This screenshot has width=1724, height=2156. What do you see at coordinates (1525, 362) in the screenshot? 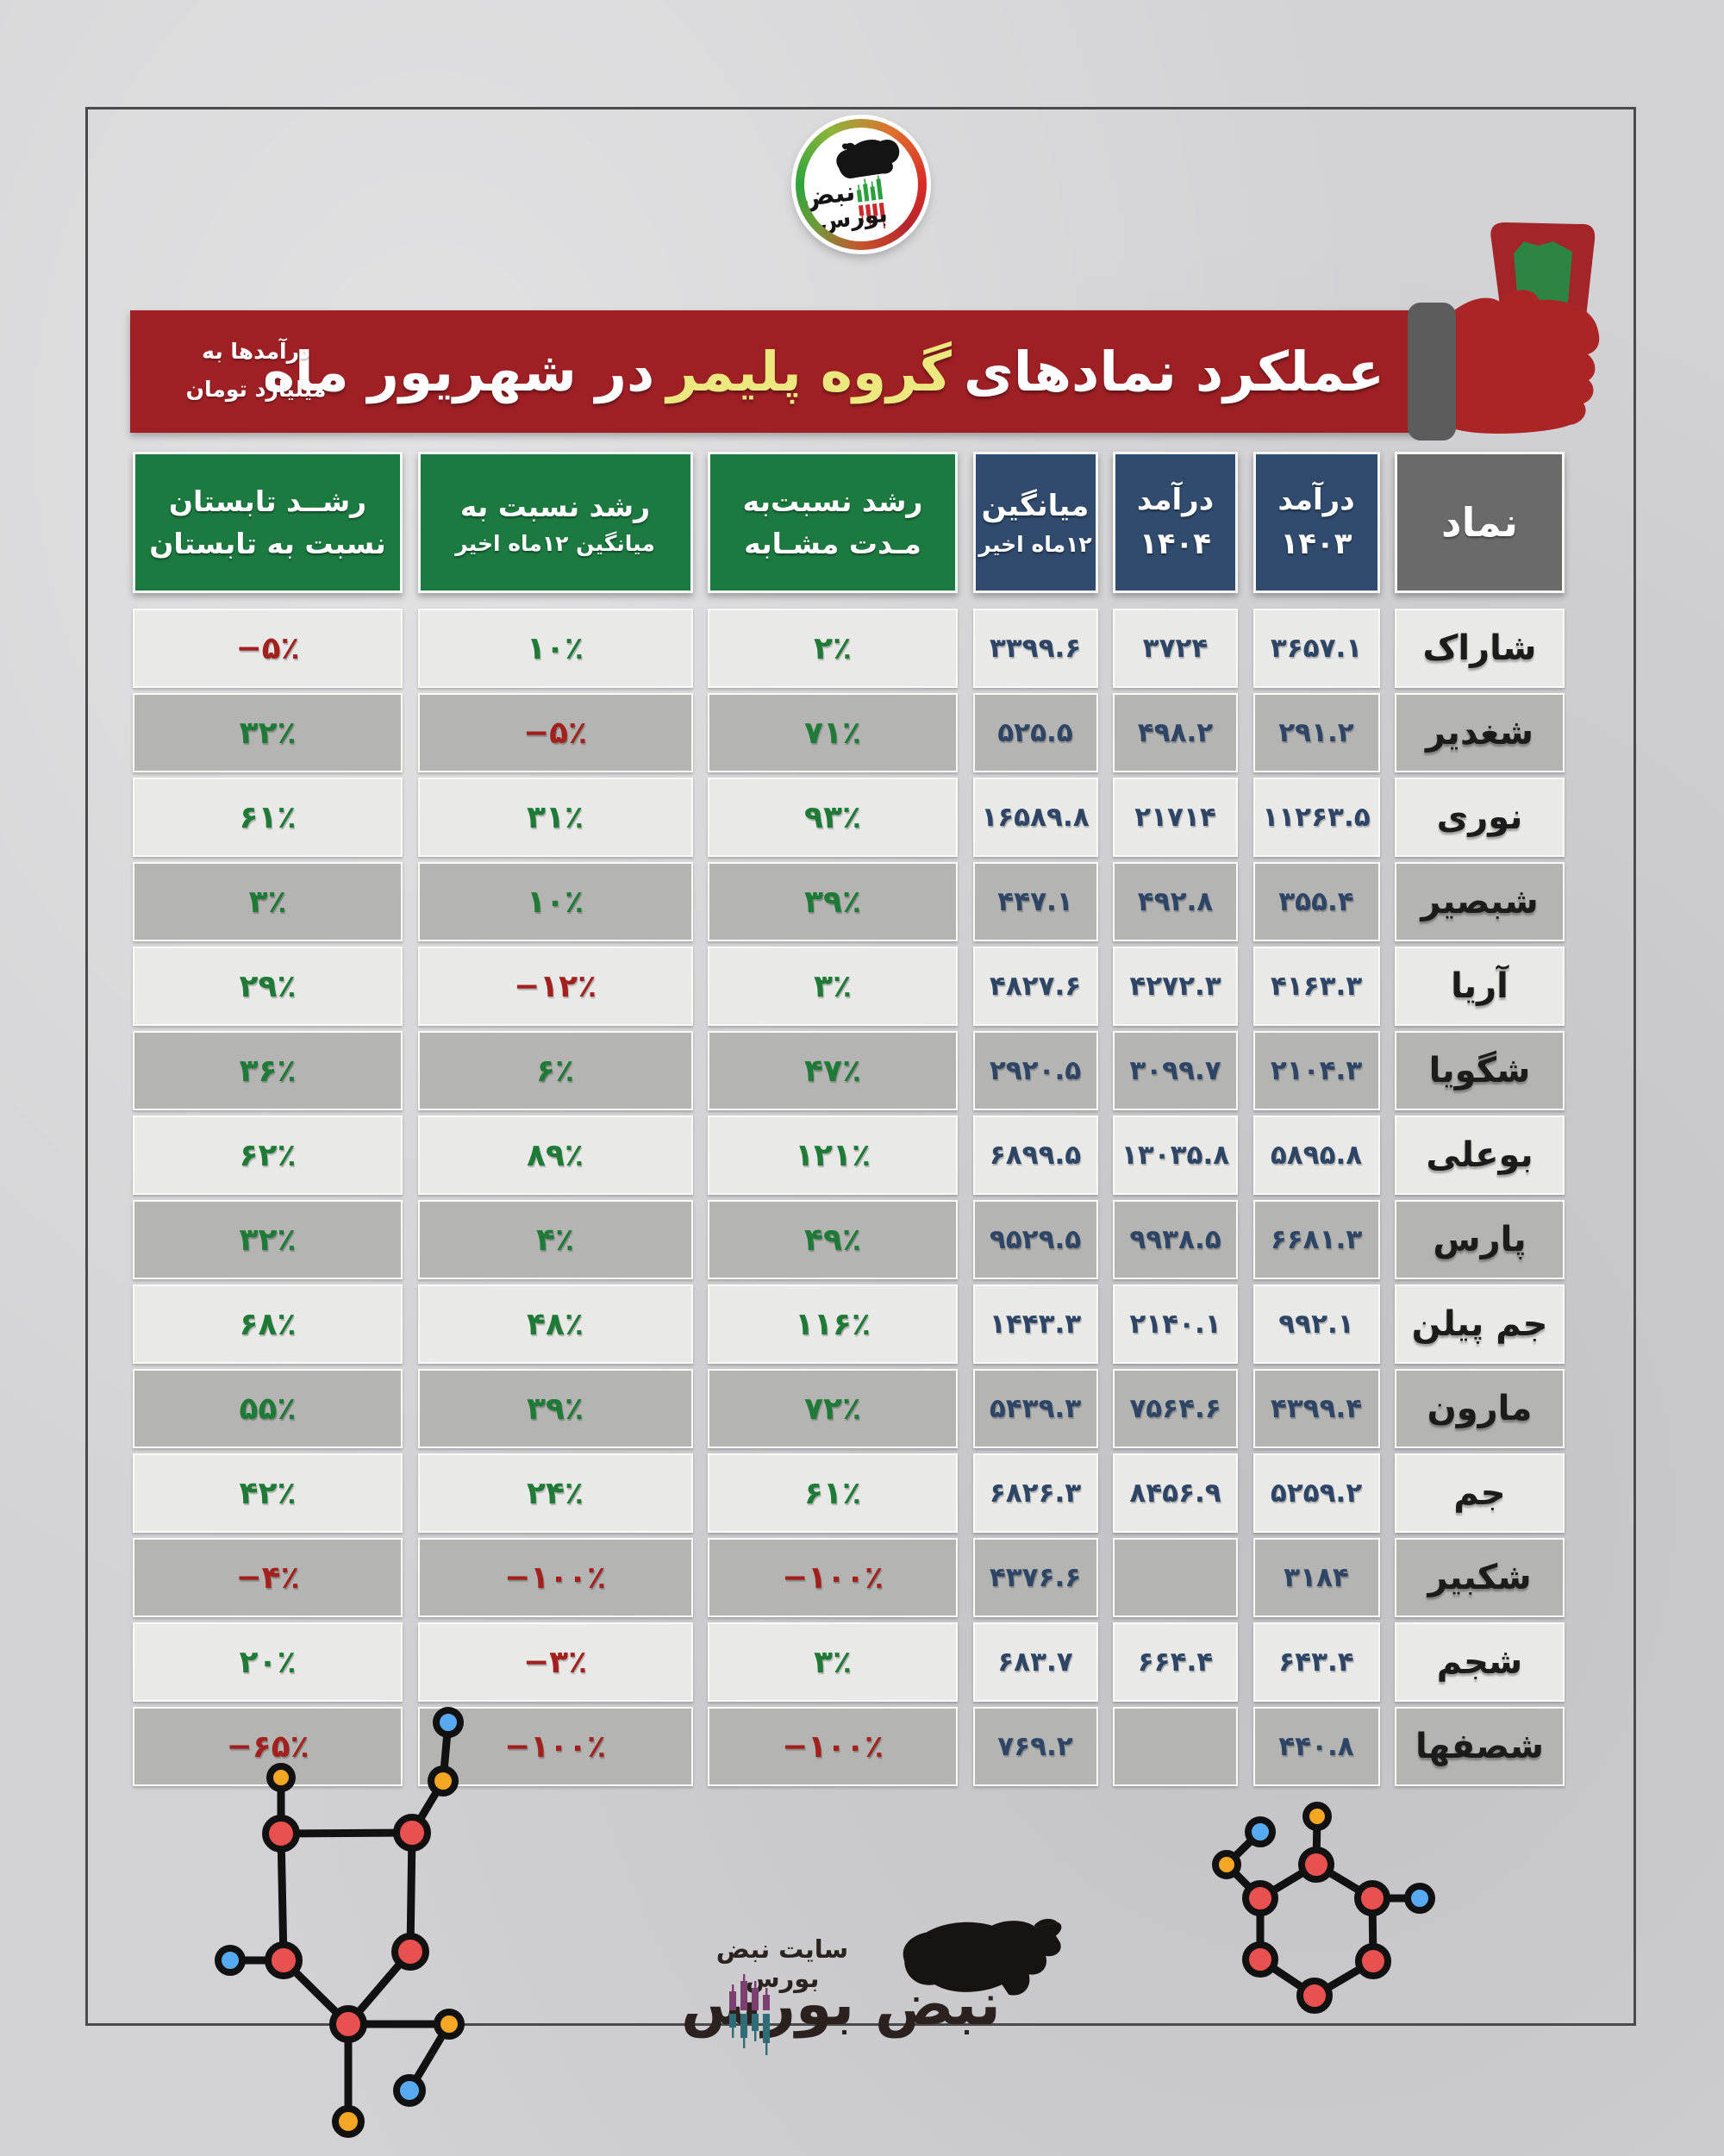
I see `fist` at bounding box center [1525, 362].